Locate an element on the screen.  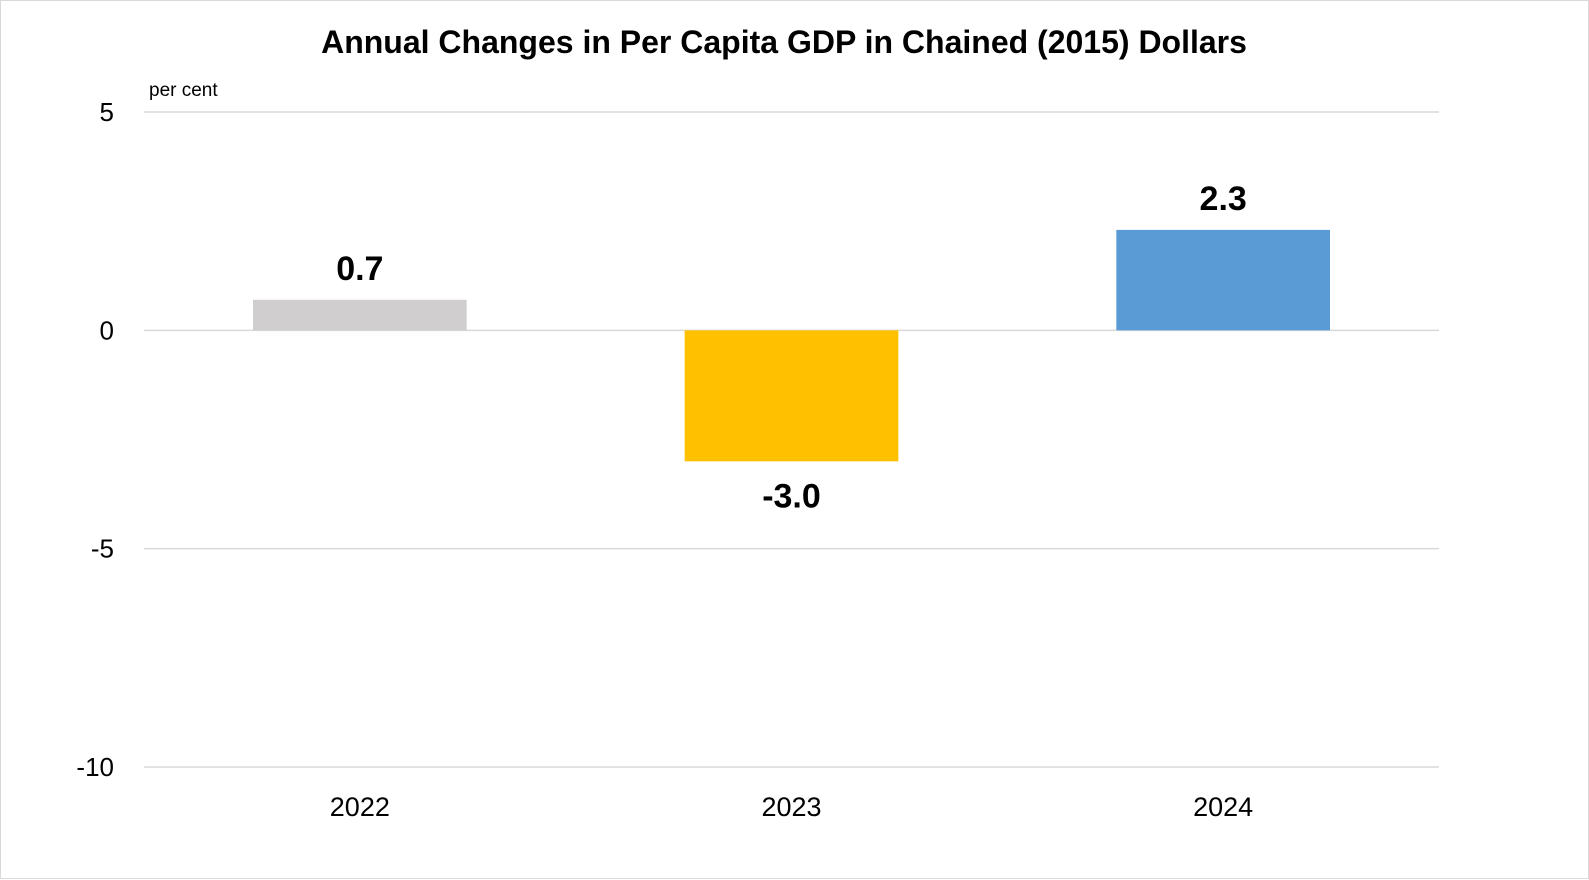
data-label-2023: -3.0 is located at coordinates (791, 496).